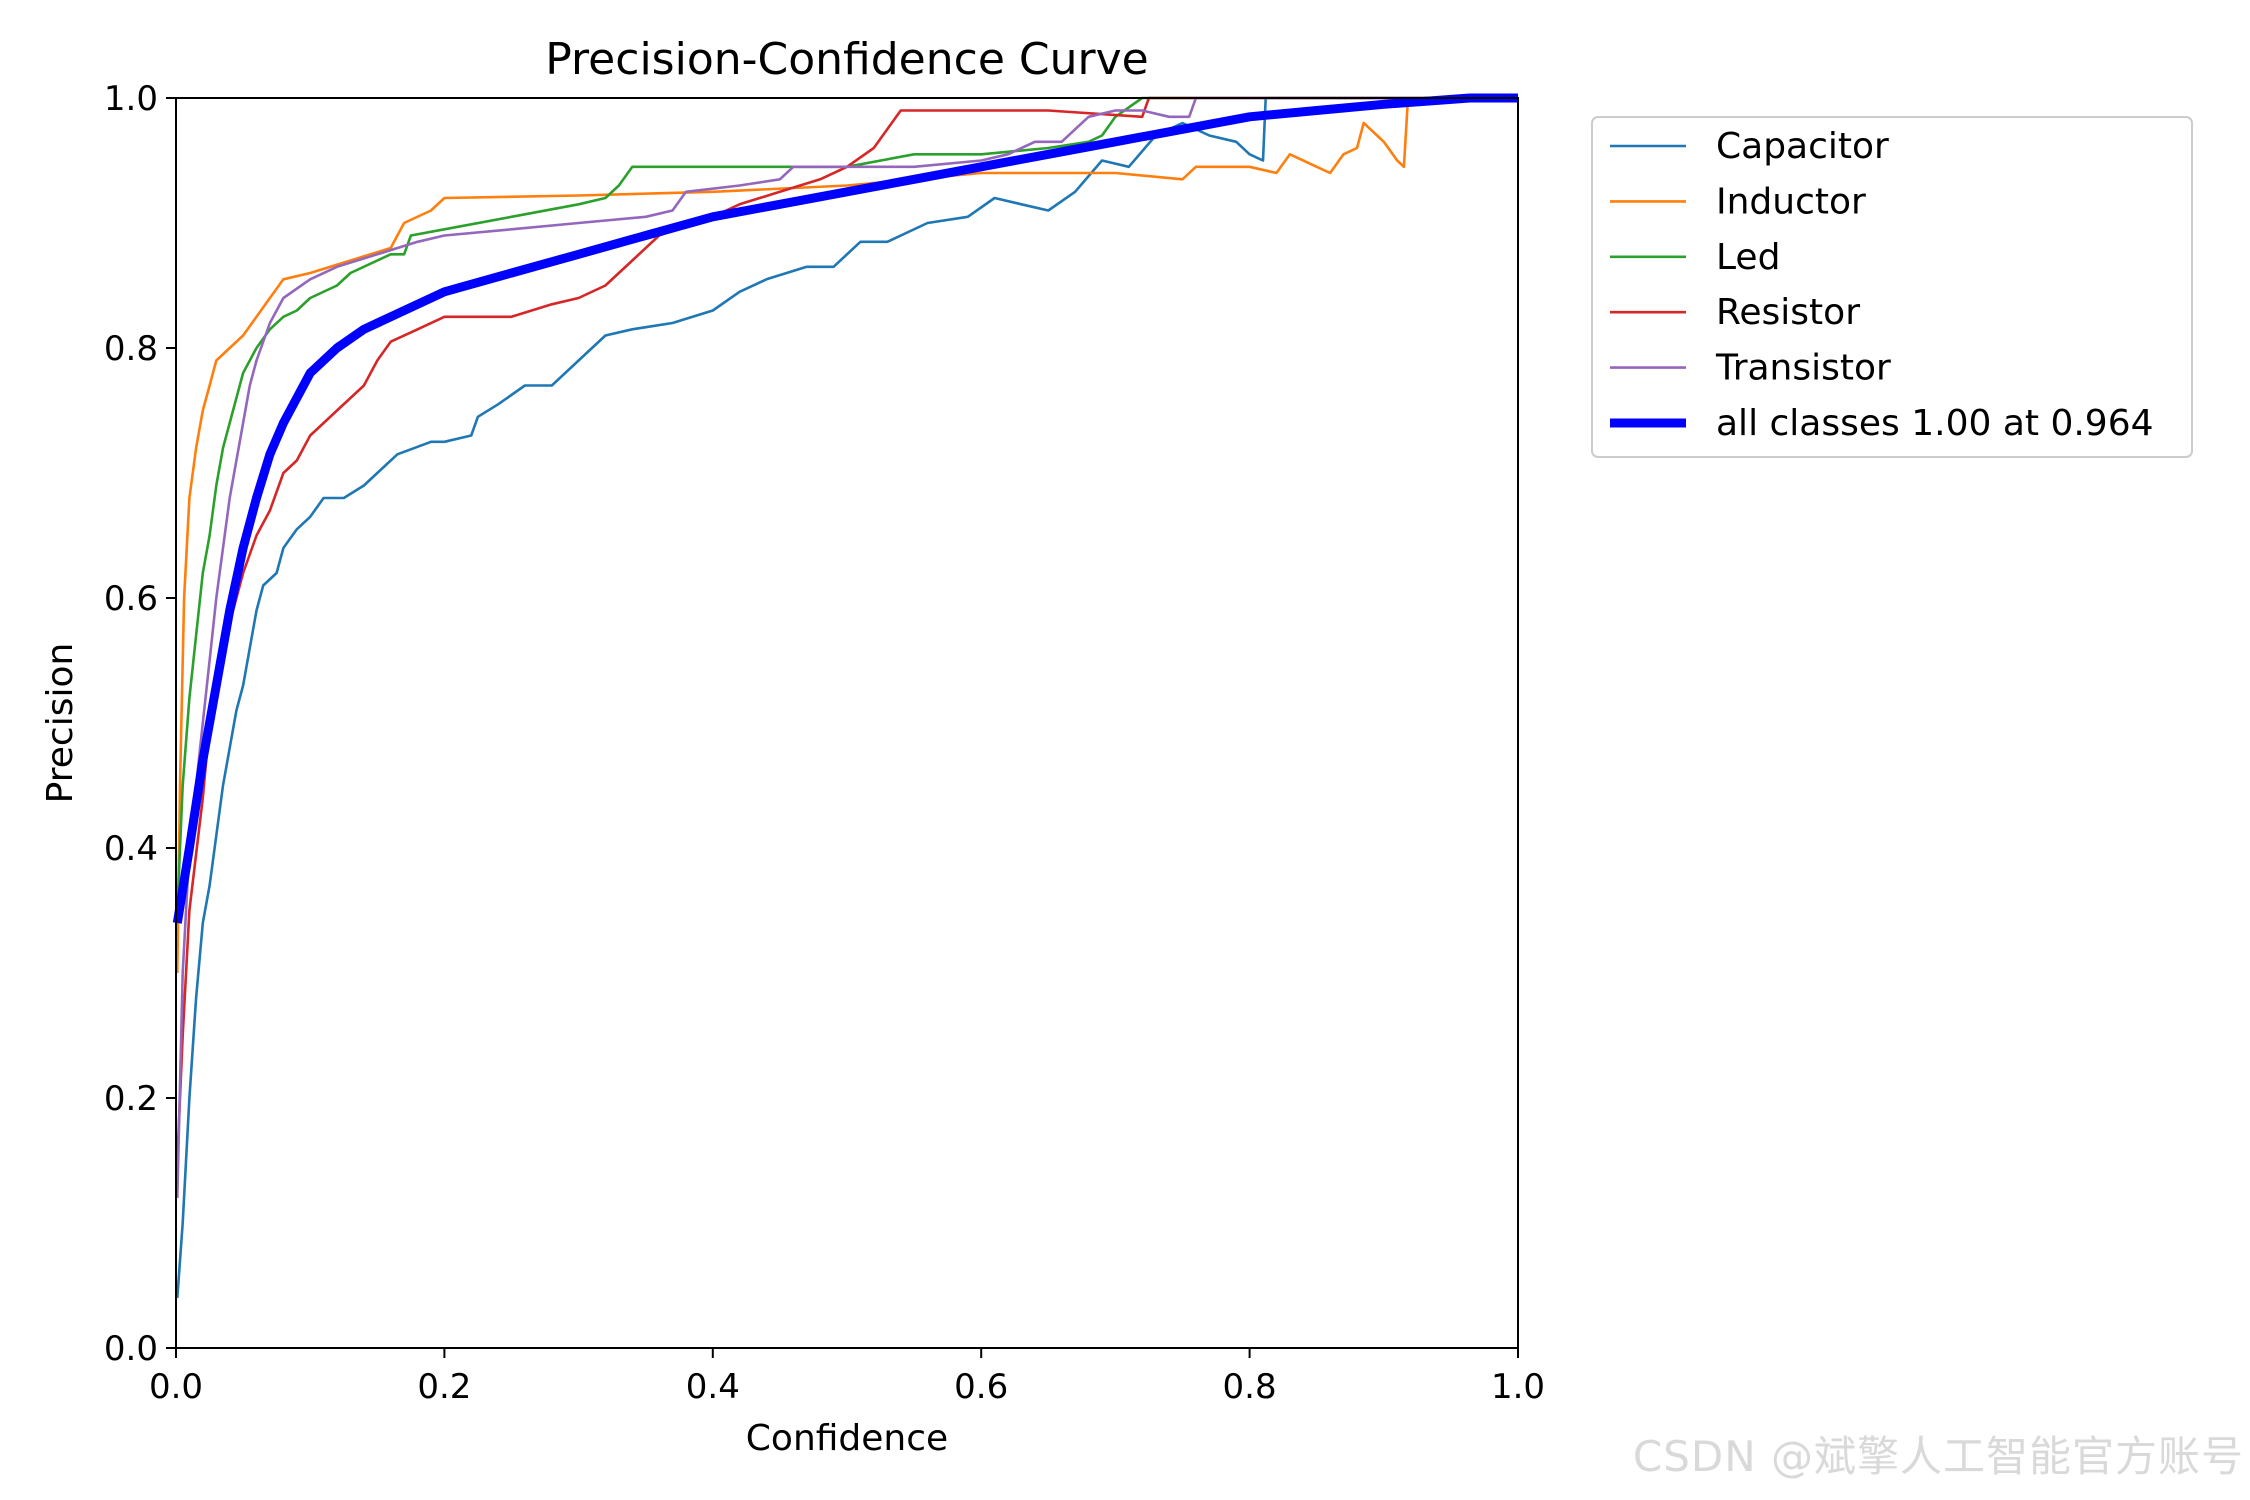 Image resolution: width=2250 pixels, height=1500 pixels. What do you see at coordinates (140, 724) in the screenshot?
I see `y-axis-ticks: 0.0 0.2 0.4 0.6 0.8 1.0` at bounding box center [140, 724].